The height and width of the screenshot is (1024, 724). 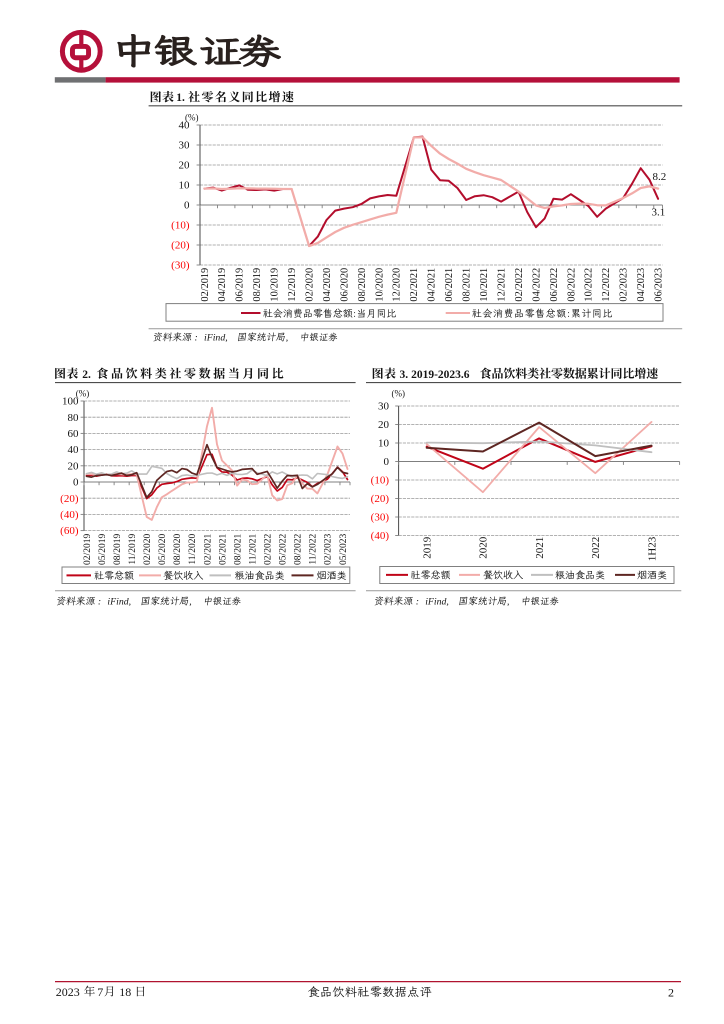 What do you see at coordinates (133, 549) in the screenshot?
I see `svg-text: 11/2019` at bounding box center [133, 549].